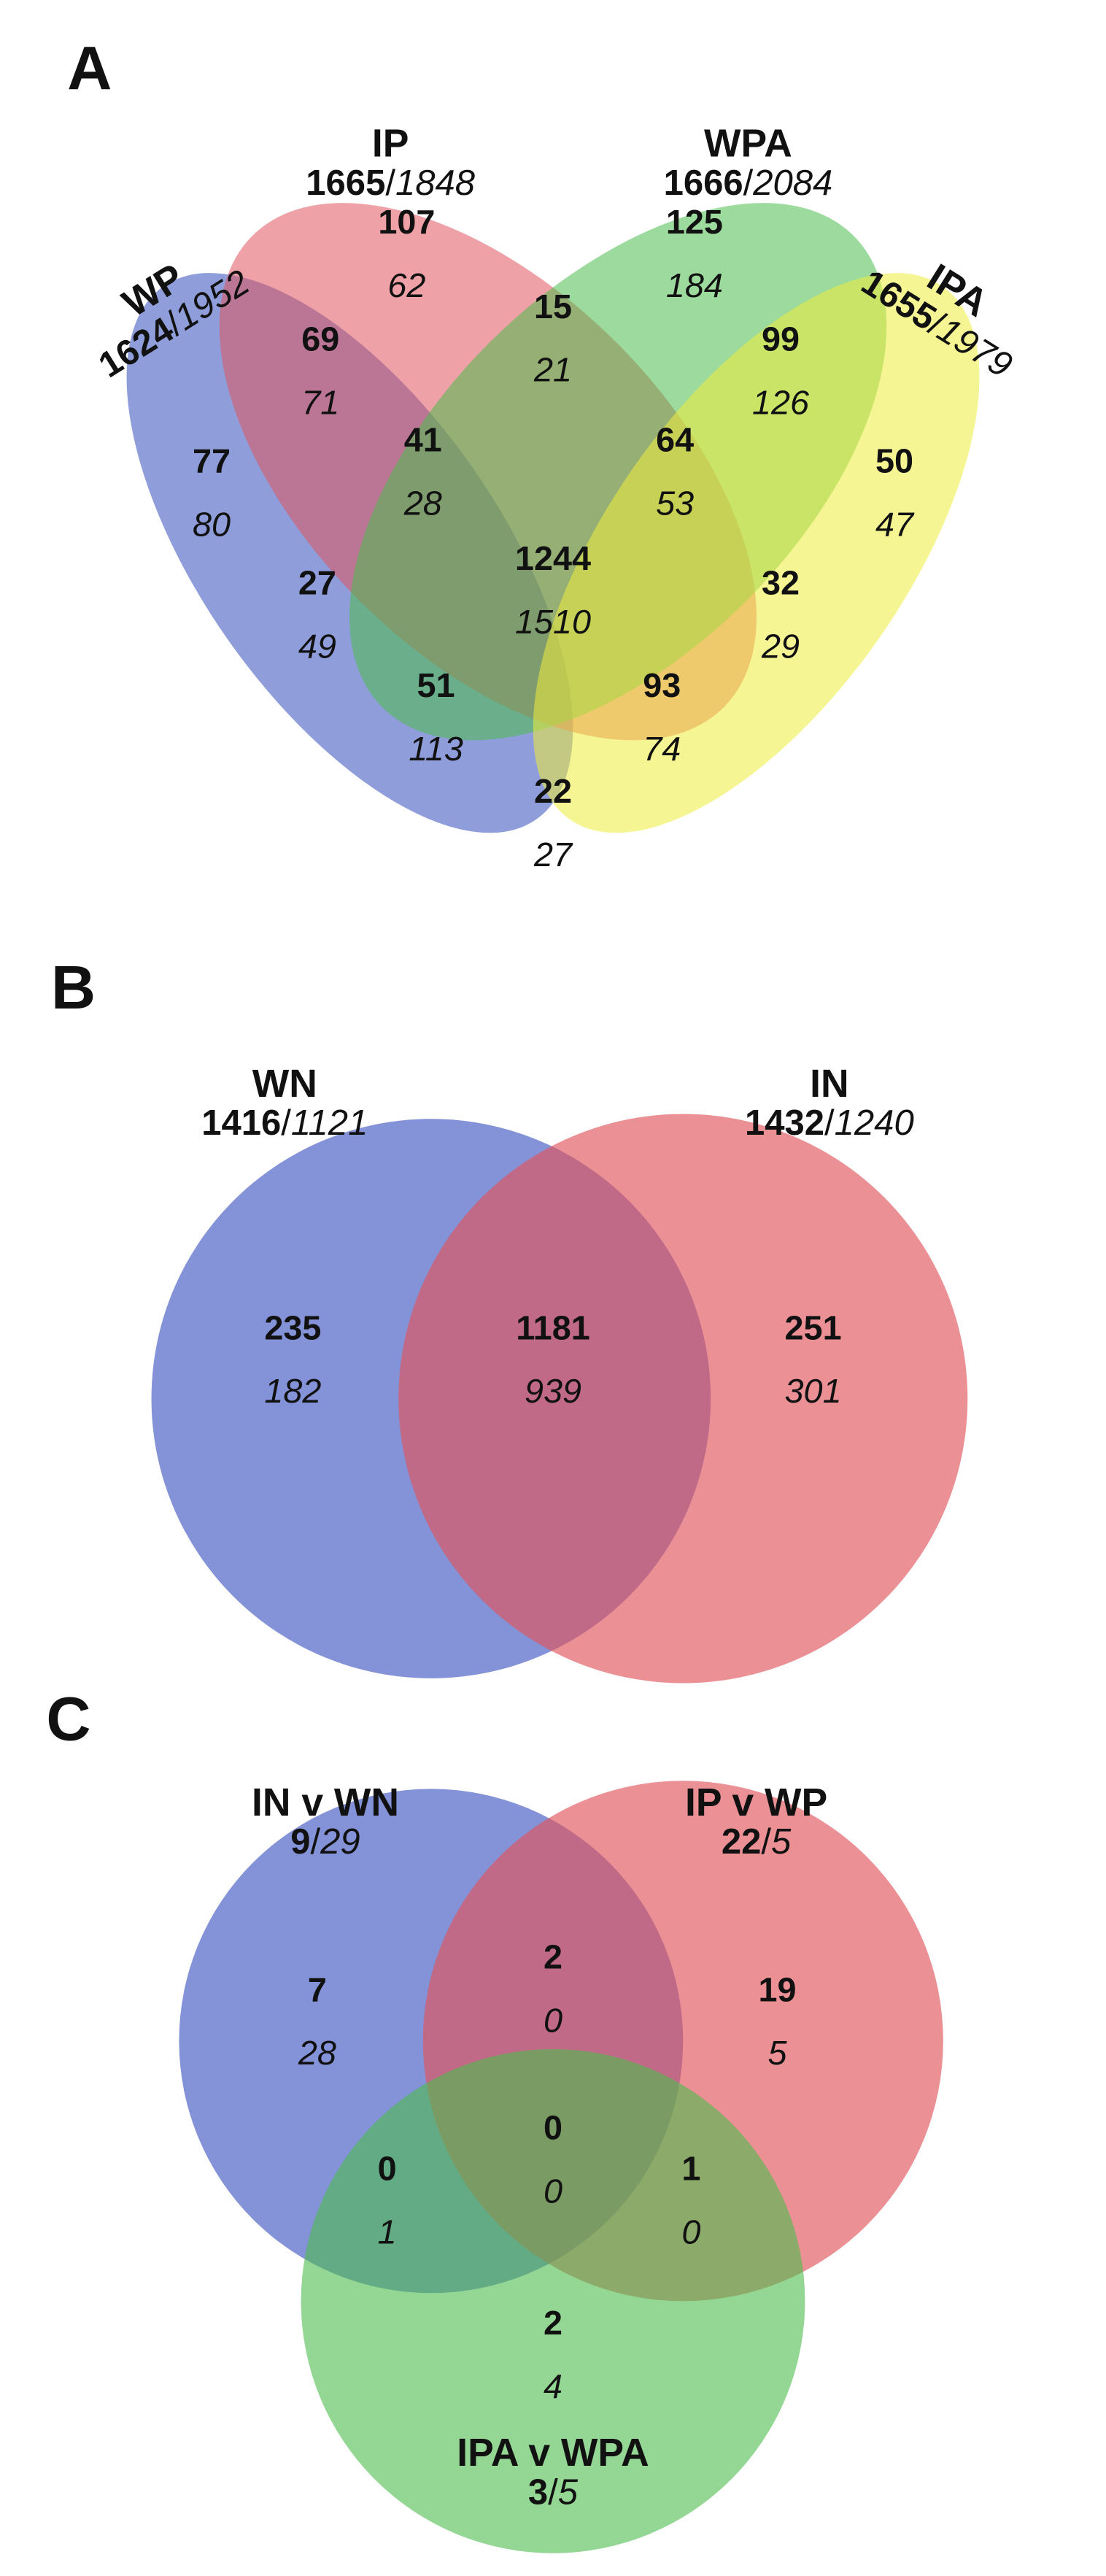  What do you see at coordinates (814, 1391) in the screenshot?
I see `region-count-italic: 301` at bounding box center [814, 1391].